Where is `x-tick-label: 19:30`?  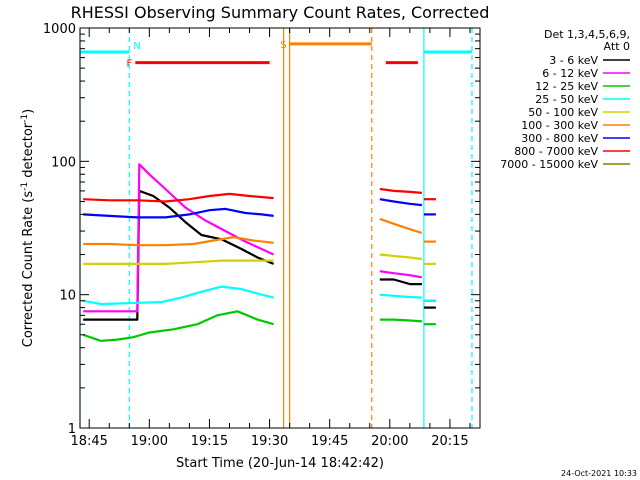
x-tick-label: 19:30 is located at coordinates (269, 441).